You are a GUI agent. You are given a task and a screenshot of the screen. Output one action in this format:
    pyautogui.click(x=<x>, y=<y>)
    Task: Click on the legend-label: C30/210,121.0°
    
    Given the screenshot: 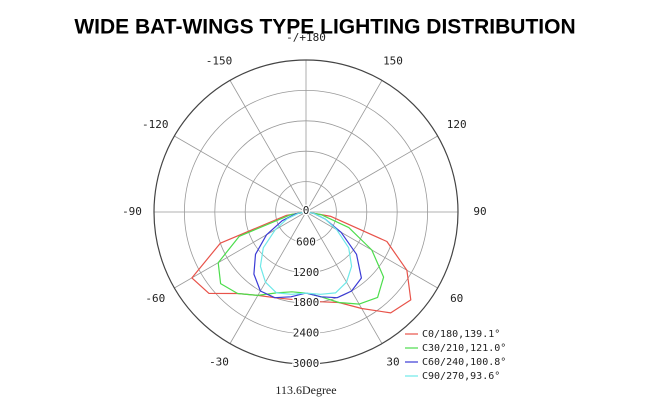 What is the action you would take?
    pyautogui.click(x=464, y=348)
    